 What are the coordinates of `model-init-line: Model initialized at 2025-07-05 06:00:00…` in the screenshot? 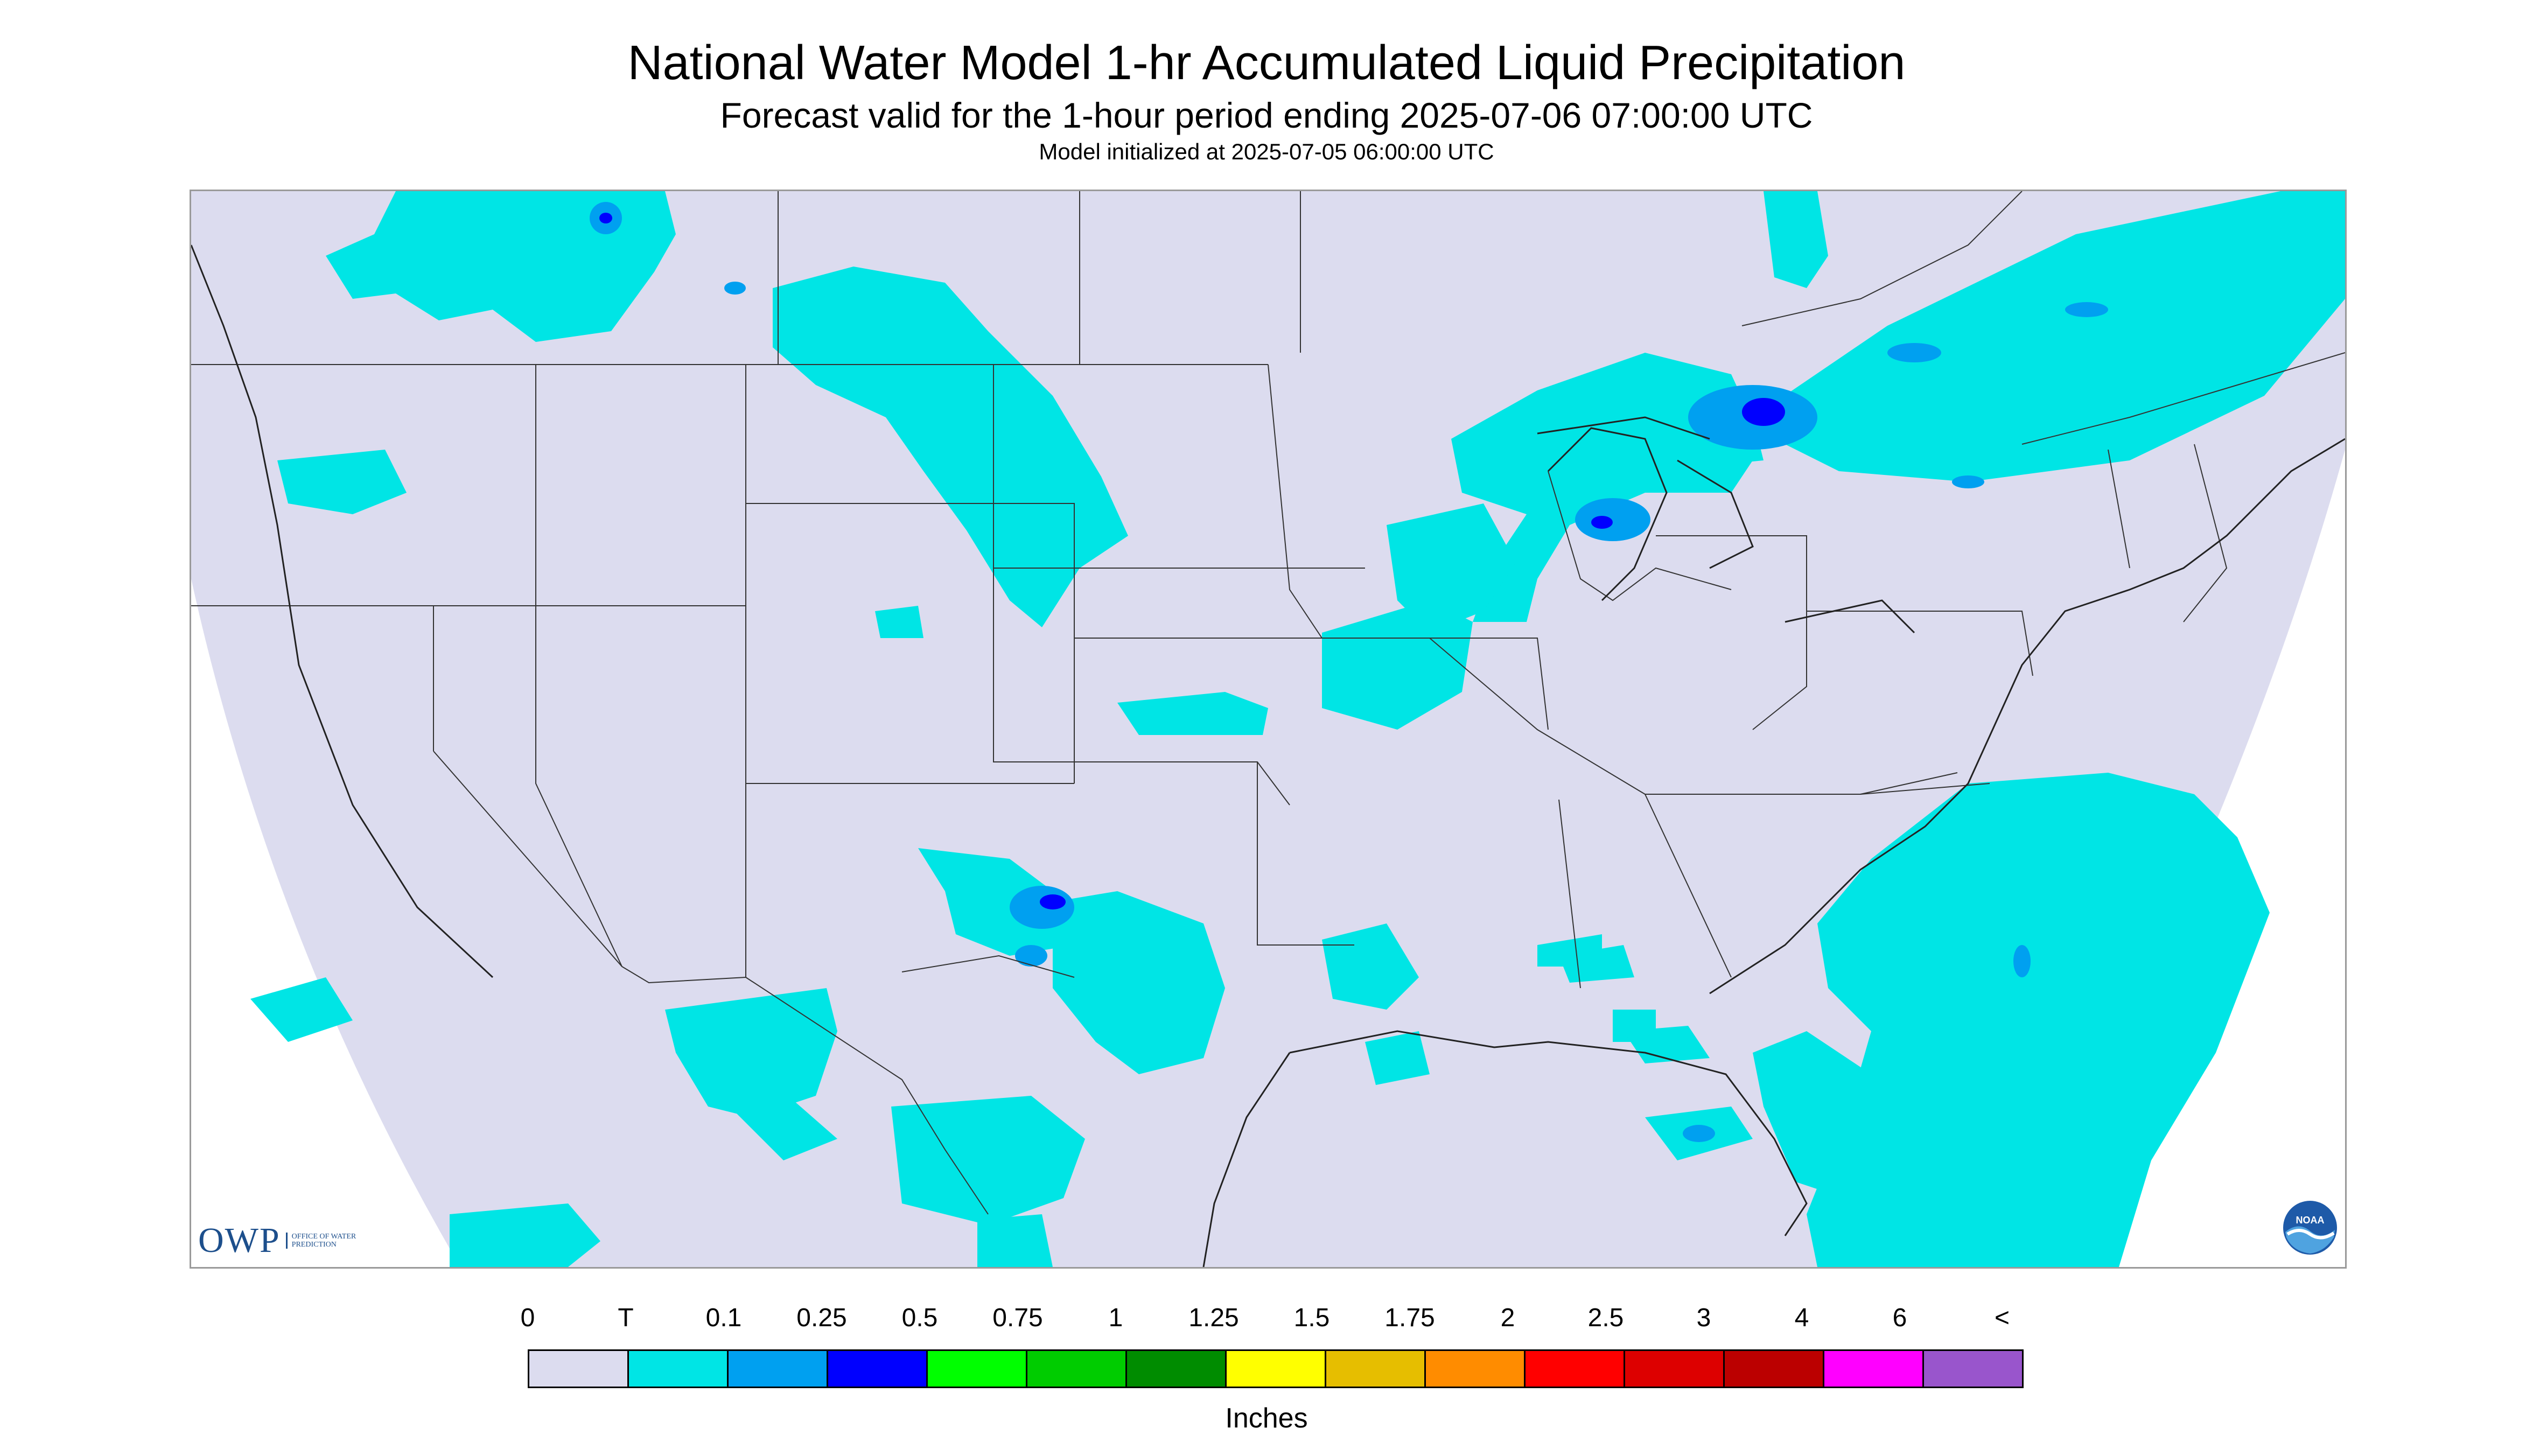 It's located at (1266, 151).